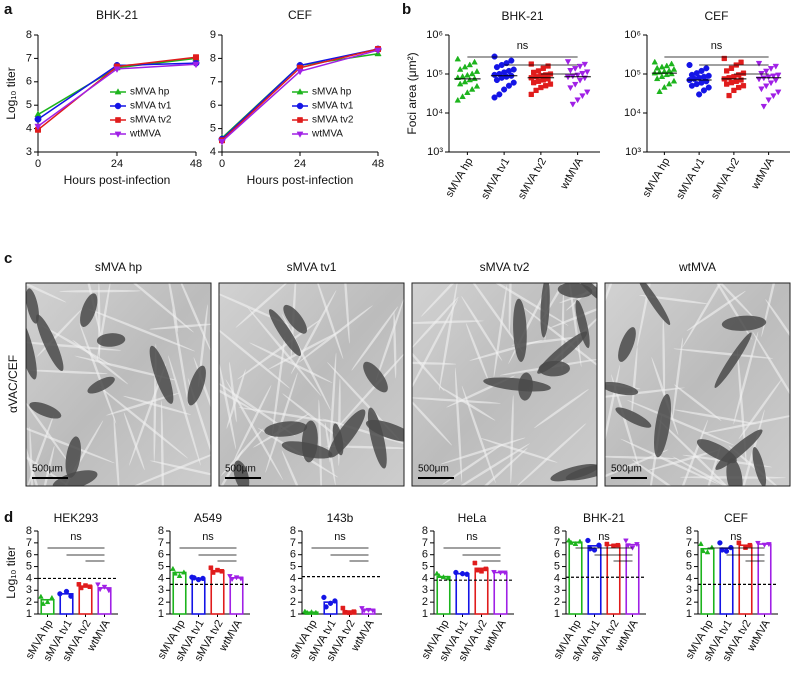 The height and width of the screenshot is (698, 794). Describe the element at coordinates (472, 518) in the screenshot. I see `chart-title: HeLa` at that location.